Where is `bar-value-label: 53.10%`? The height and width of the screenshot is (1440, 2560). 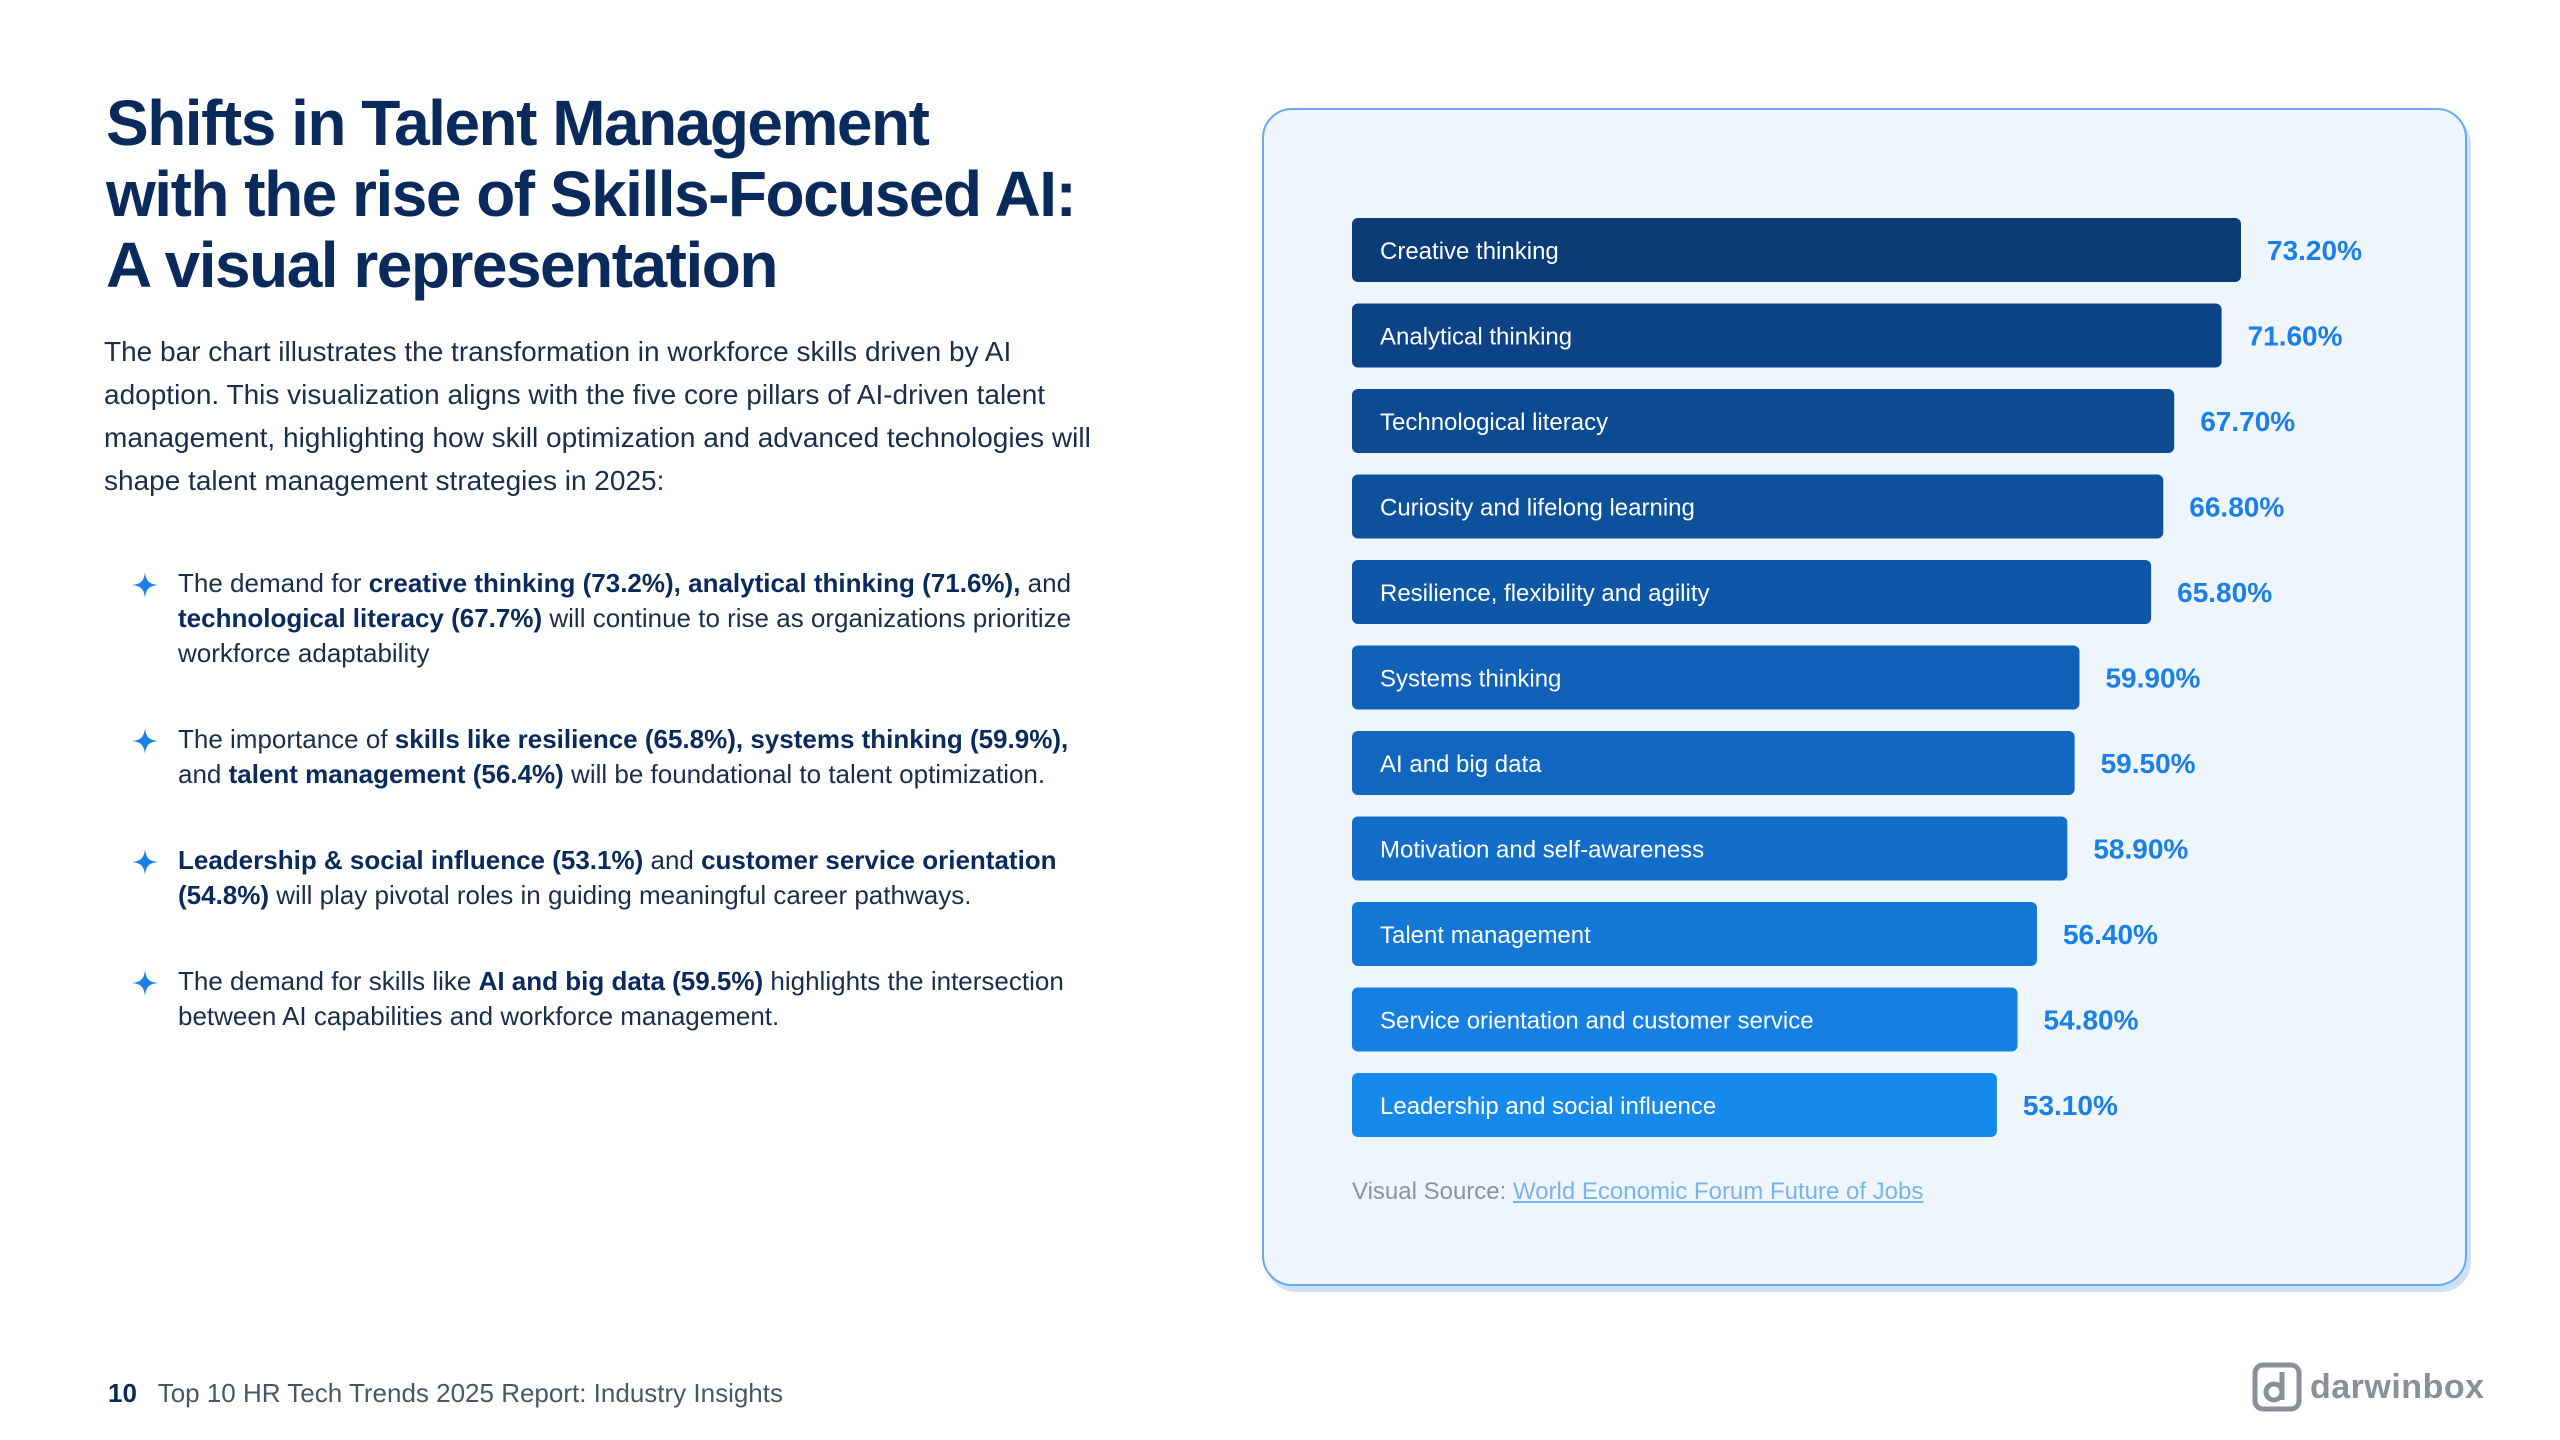 bar-value-label: 53.10% is located at coordinates (2070, 1105).